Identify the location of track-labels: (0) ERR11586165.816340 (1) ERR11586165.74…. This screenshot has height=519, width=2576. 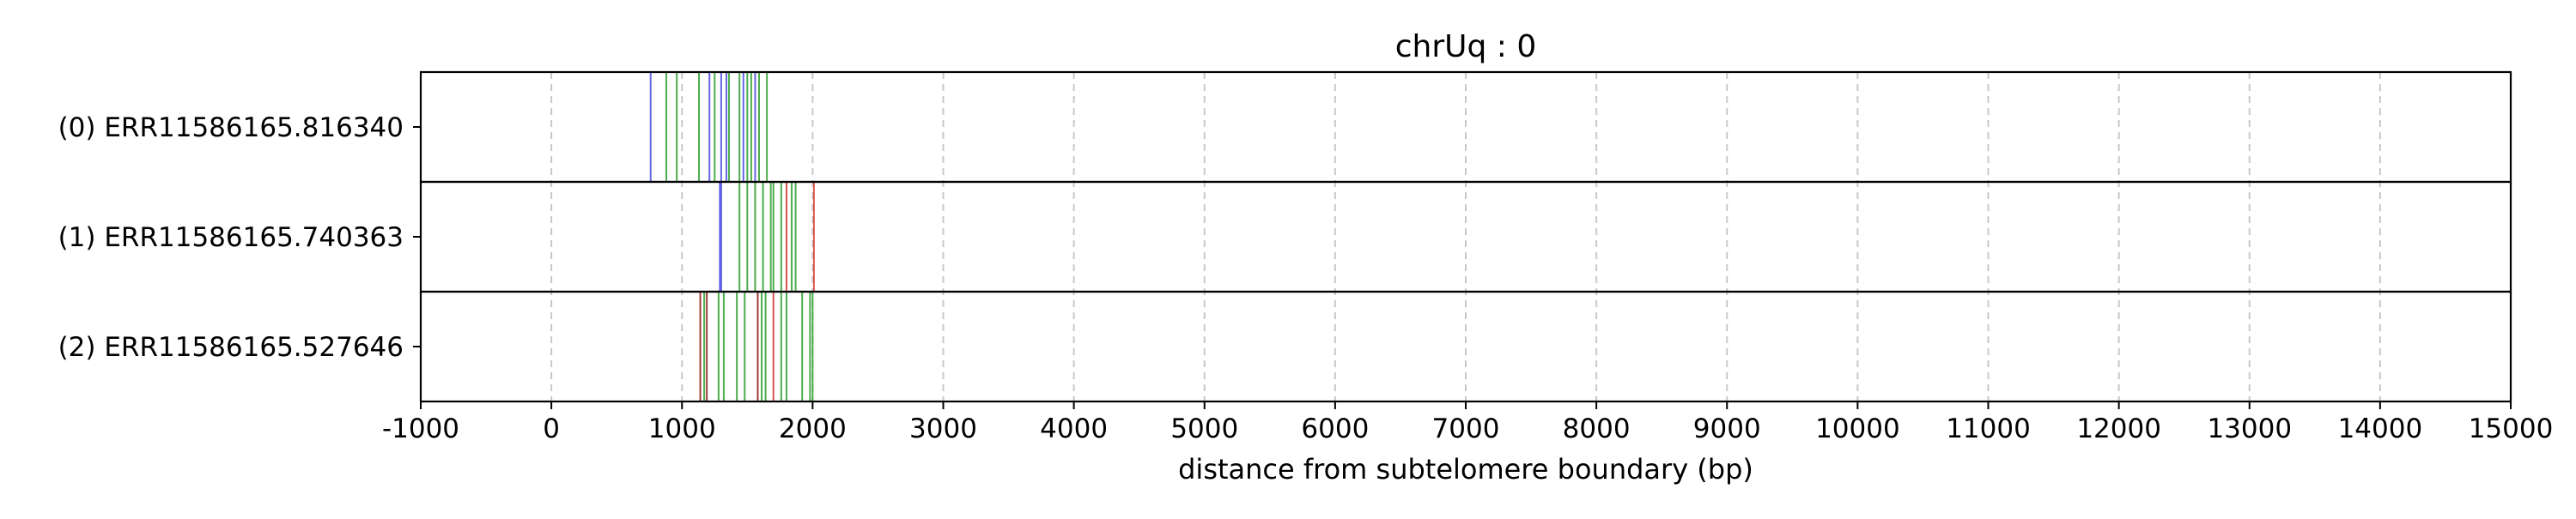
(240, 237).